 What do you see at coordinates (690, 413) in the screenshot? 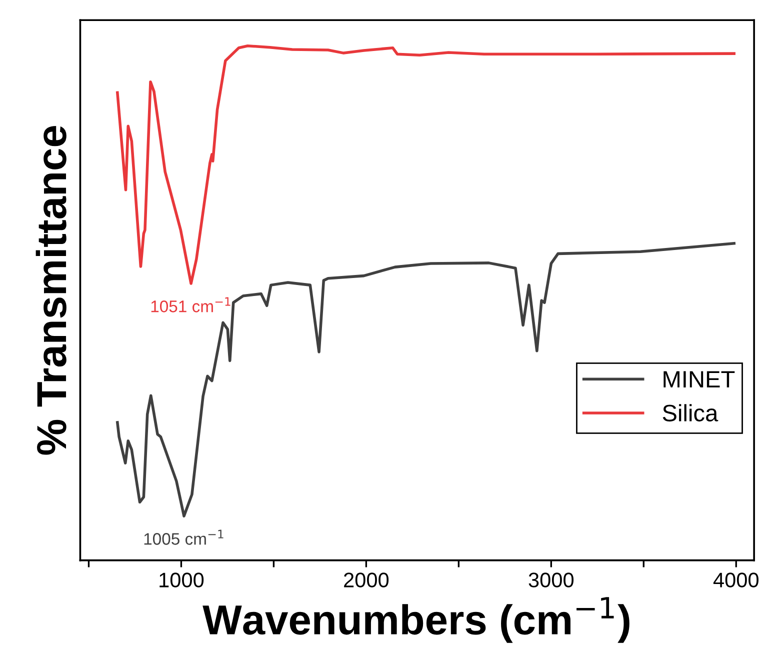
I see `legend-label: Silica` at bounding box center [690, 413].